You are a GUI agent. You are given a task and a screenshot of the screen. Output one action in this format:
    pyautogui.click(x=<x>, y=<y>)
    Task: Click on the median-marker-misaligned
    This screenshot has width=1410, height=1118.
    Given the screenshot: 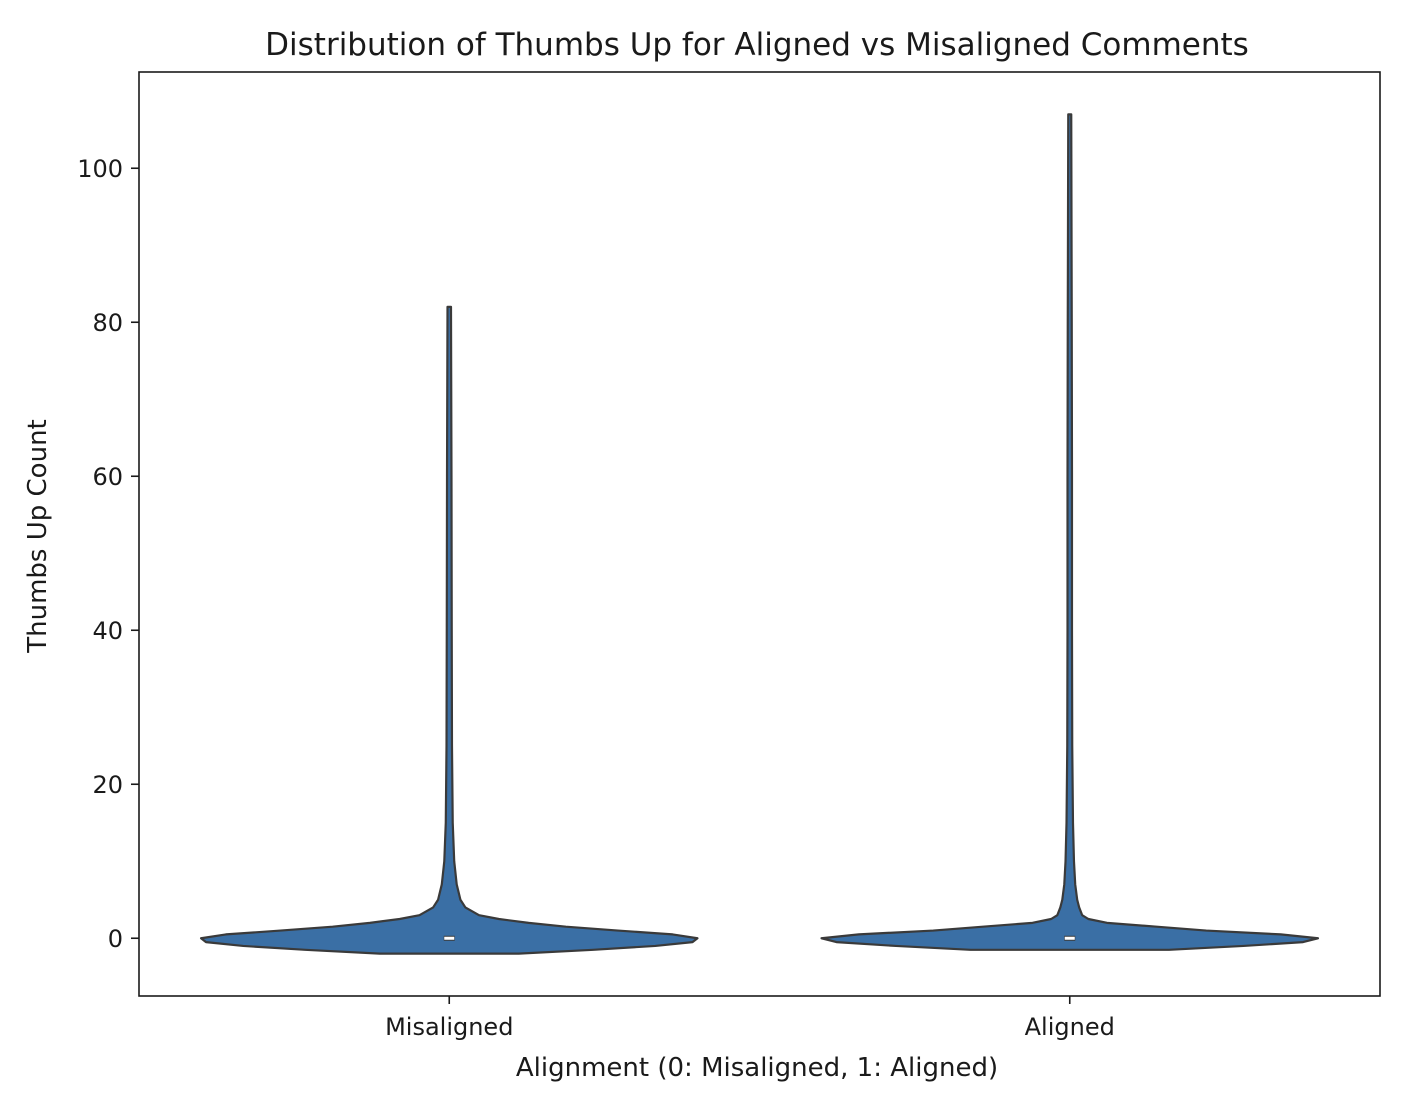 What is the action you would take?
    pyautogui.click(x=449, y=938)
    